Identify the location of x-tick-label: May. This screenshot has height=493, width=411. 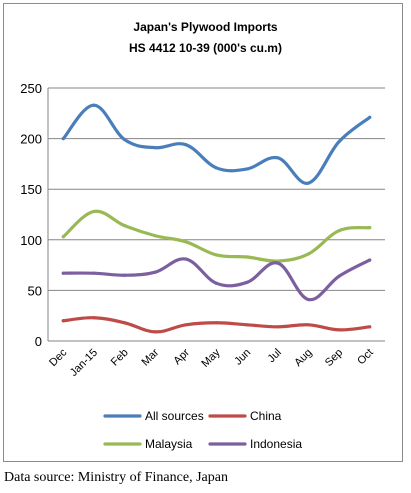
(211, 358).